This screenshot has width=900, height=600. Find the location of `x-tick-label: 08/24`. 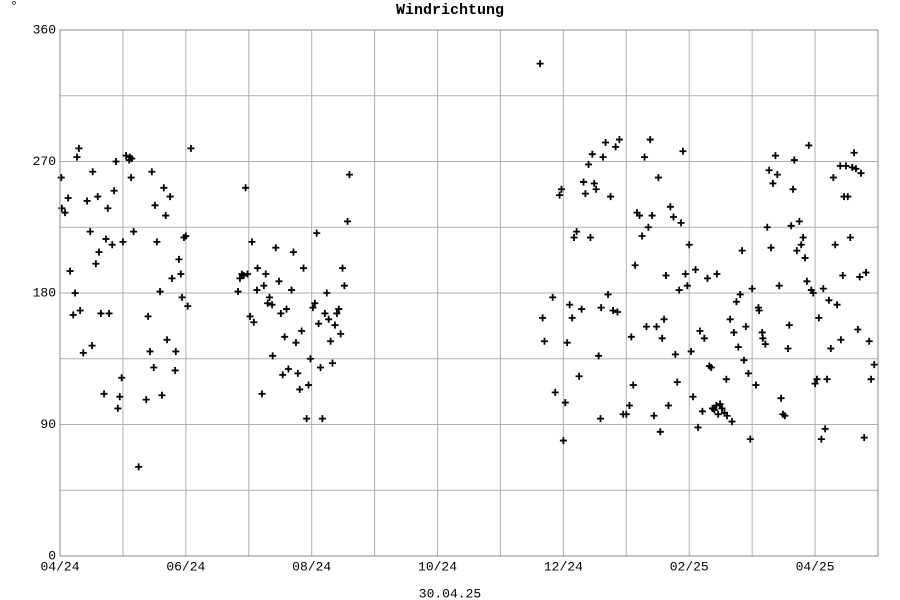

x-tick-label: 08/24 is located at coordinates (311, 566).